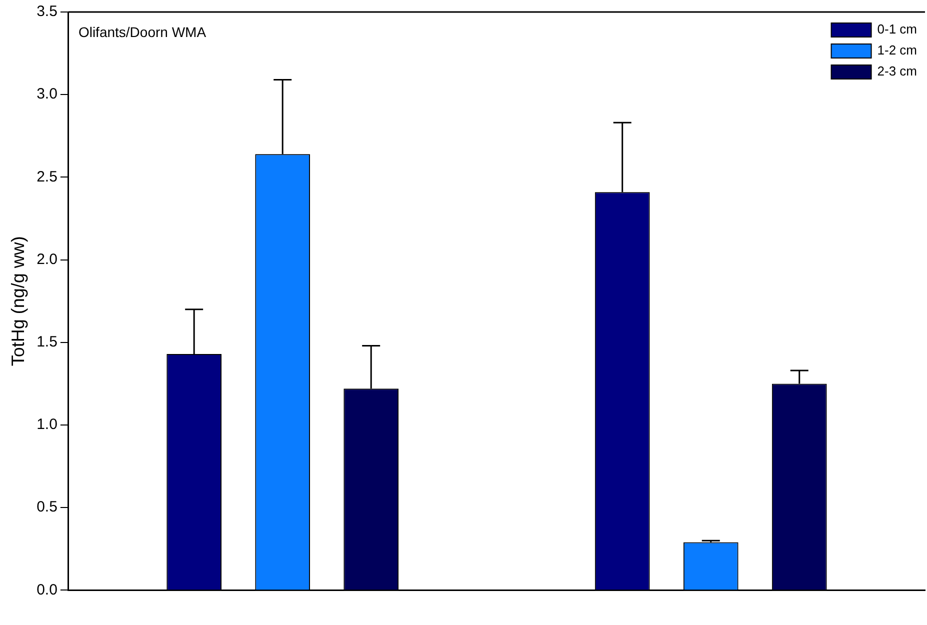 Image resolution: width=927 pixels, height=625 pixels. Describe the element at coordinates (142, 32) in the screenshot. I see `text: Olifants/Doorn WMA` at that location.